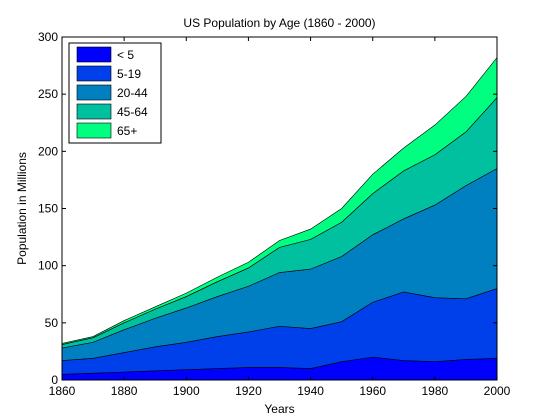 The image size is (535, 419). Describe the element at coordinates (52, 323) in the screenshot. I see `y-tick-label: 50` at that location.